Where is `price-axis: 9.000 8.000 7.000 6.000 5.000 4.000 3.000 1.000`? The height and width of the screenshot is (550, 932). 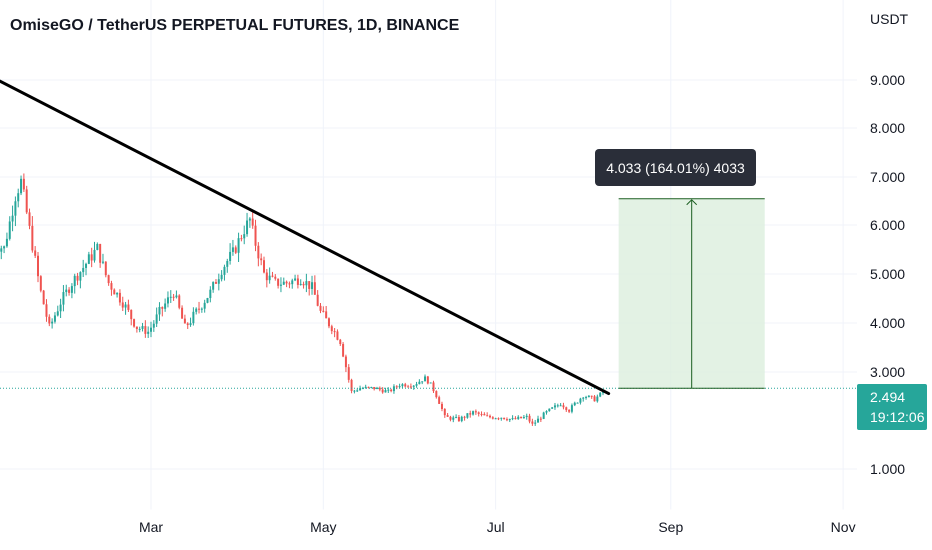
price-axis: 9.000 8.000 7.000 6.000 5.000 4.000 3.000 1.000 is located at coordinates (894, 275).